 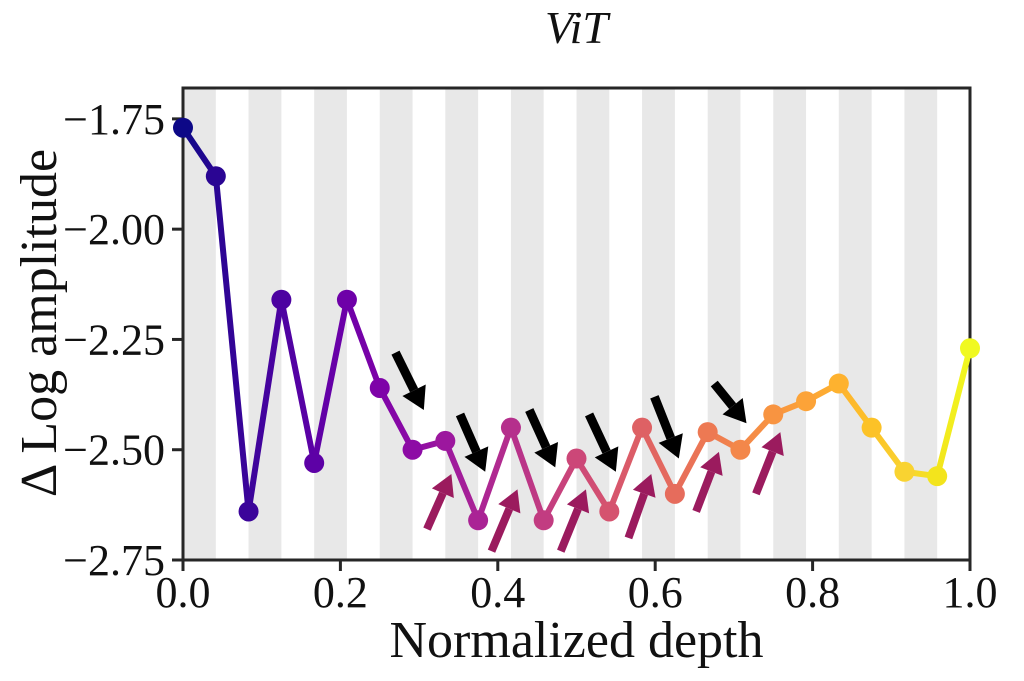 I want to click on y-tick-labels: −1.75 −2.00 −2.25 −2.50 −2.75, so click(x=114, y=340).